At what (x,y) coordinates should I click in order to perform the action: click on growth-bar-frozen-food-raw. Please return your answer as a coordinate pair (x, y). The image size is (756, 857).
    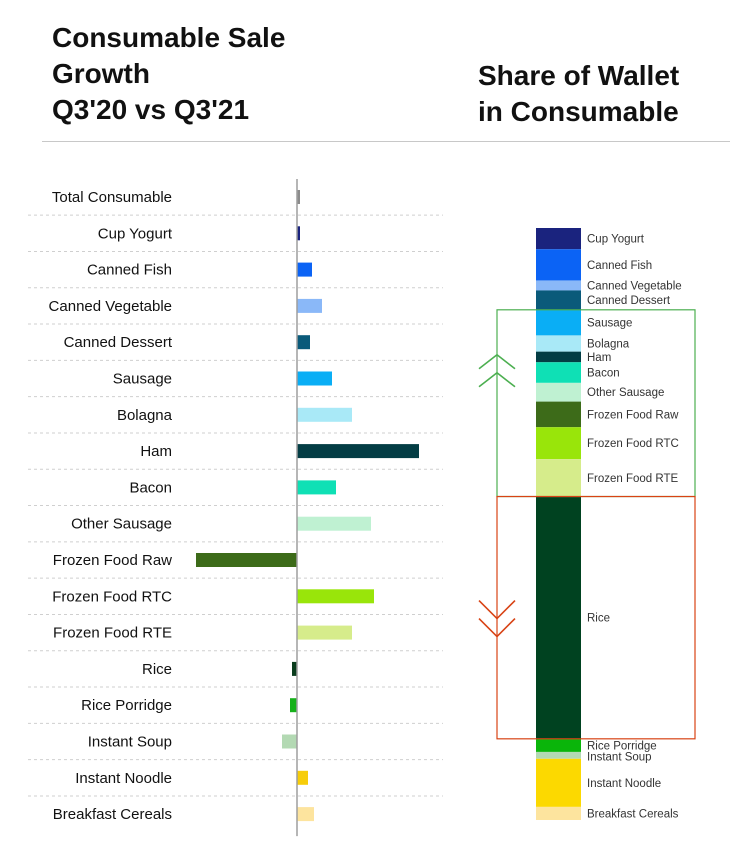
    Looking at the image, I should click on (246, 560).